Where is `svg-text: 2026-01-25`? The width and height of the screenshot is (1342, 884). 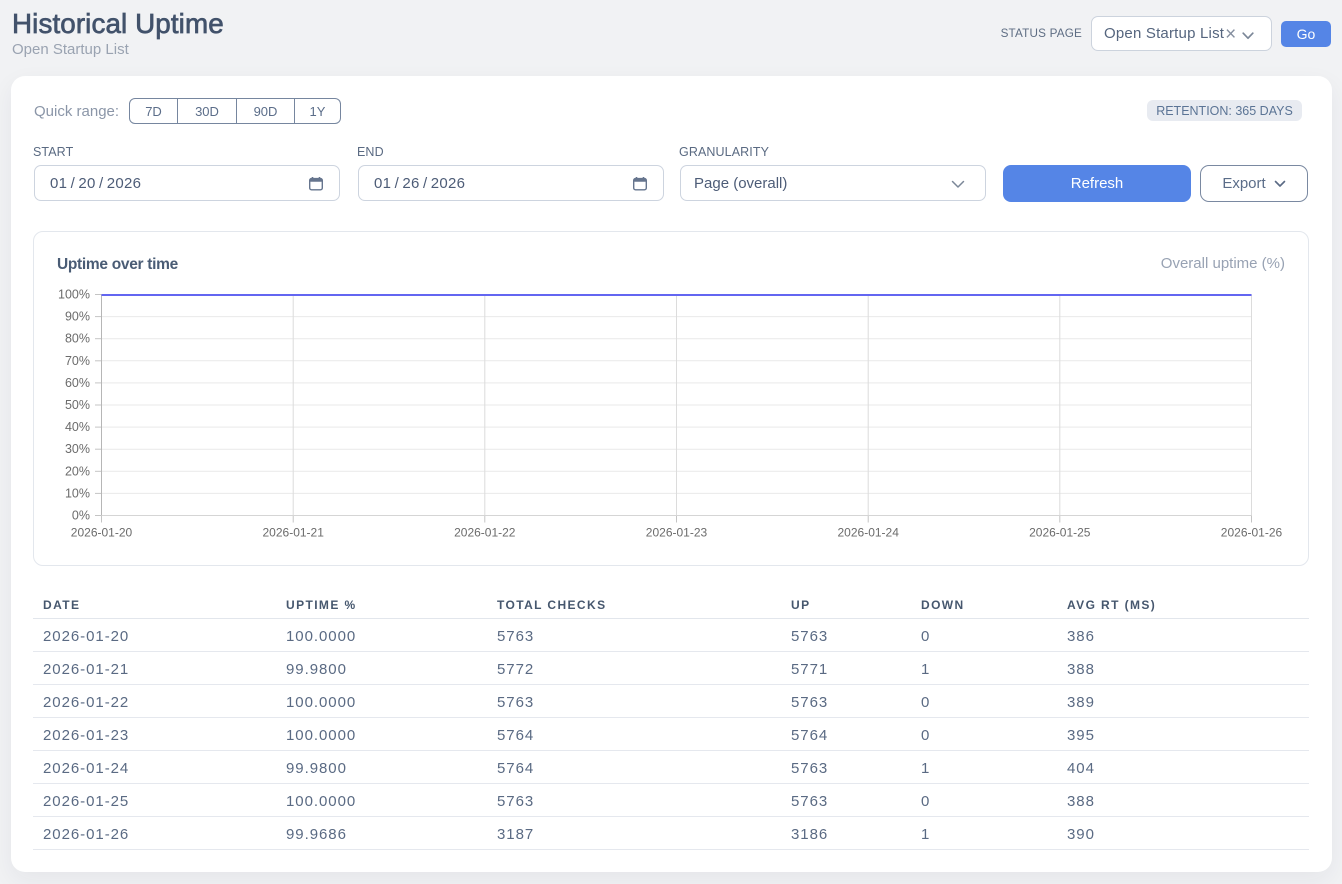 svg-text: 2026-01-25 is located at coordinates (1060, 533).